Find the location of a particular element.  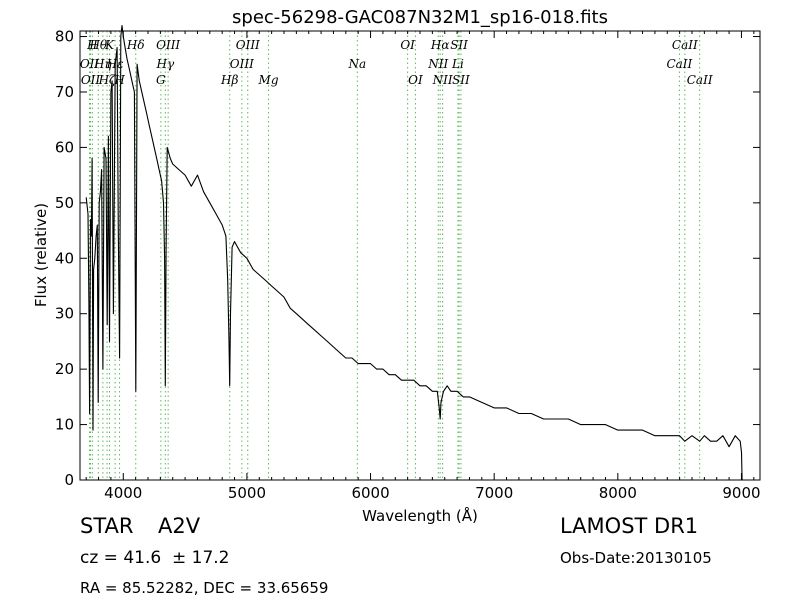

y-tick-label: 70 is located at coordinates (64, 92).